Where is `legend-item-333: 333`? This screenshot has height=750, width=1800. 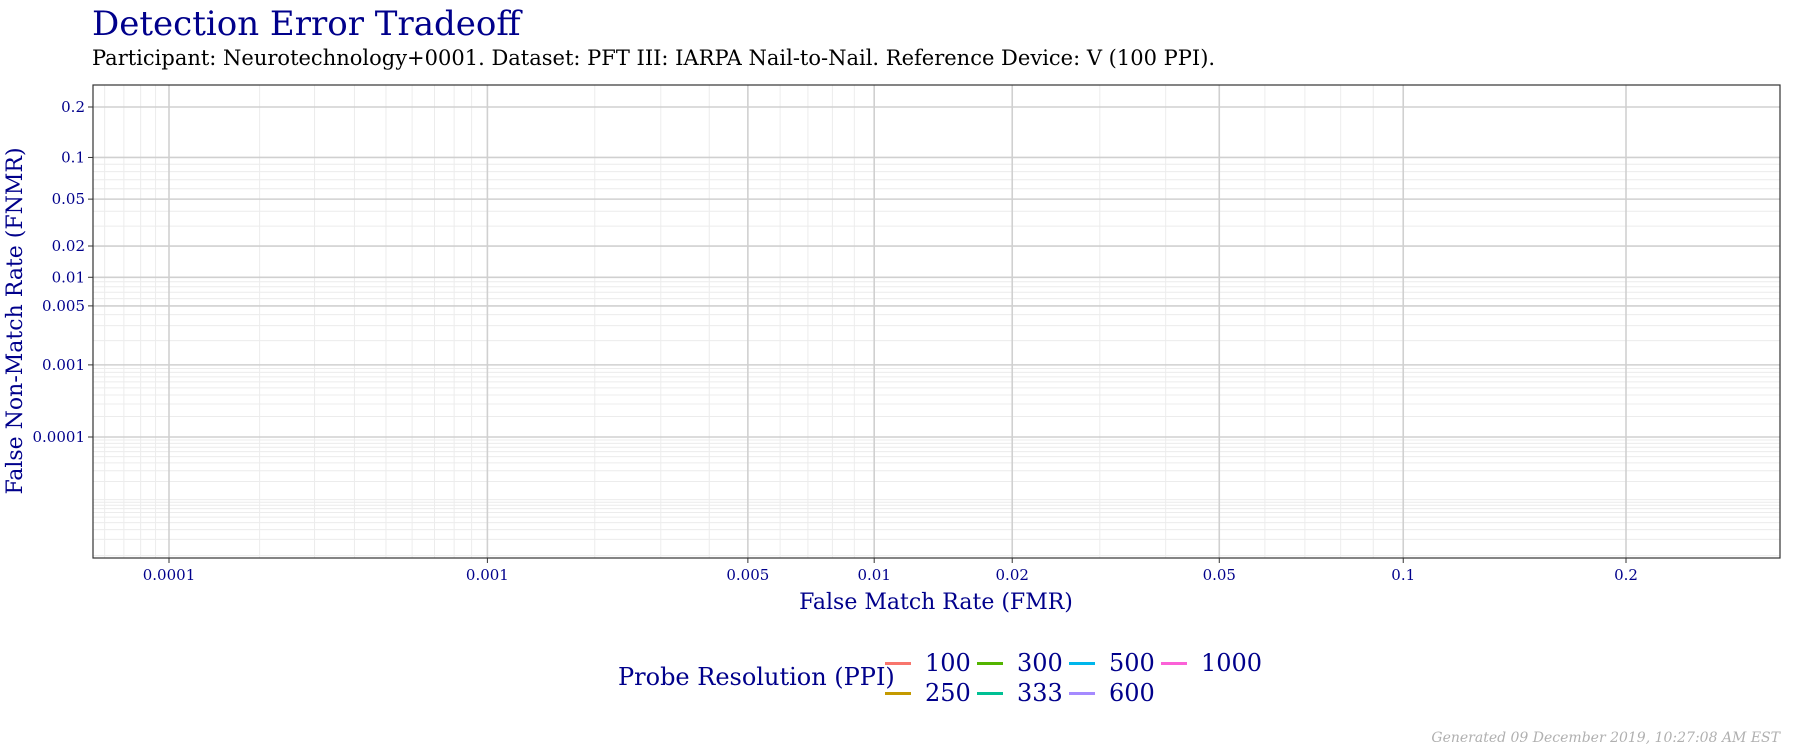 legend-item-333: 333 is located at coordinates (1020, 693).